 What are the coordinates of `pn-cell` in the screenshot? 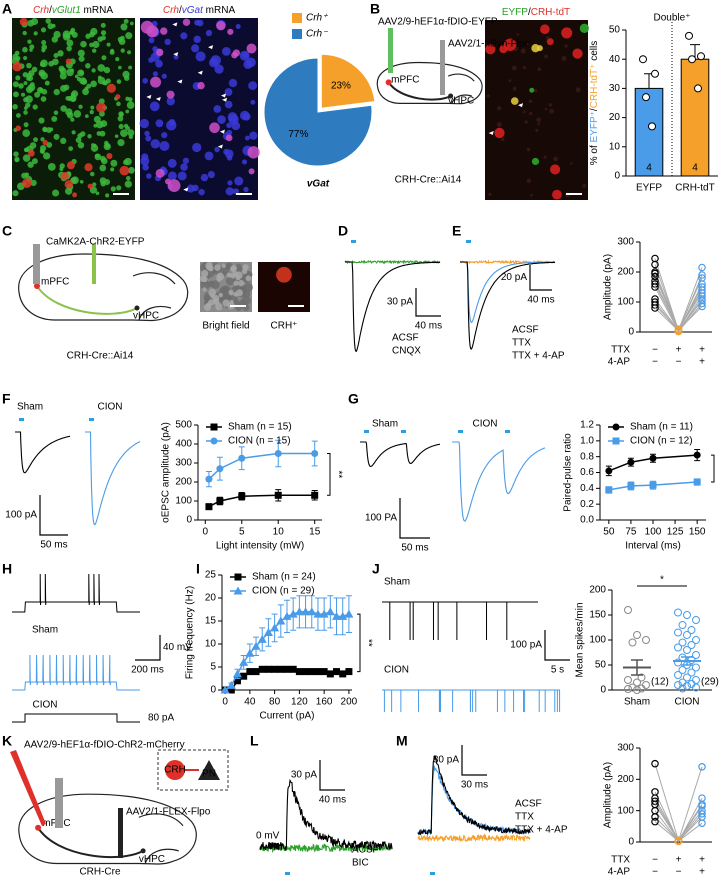 It's located at (209, 770).